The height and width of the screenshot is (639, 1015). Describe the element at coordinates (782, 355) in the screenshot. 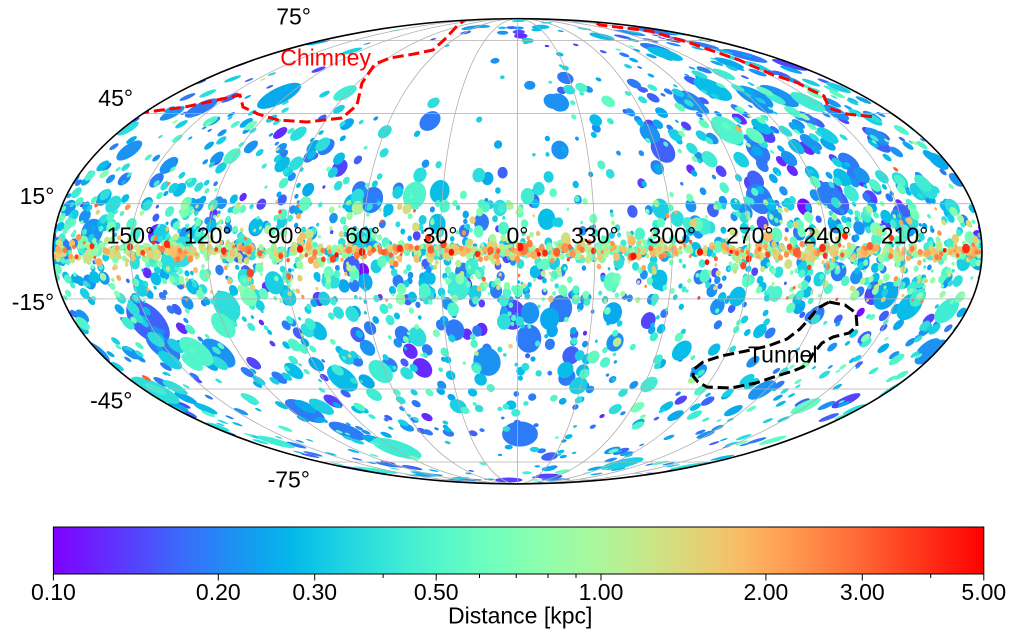

I see `svg-text: Tunnel` at that location.